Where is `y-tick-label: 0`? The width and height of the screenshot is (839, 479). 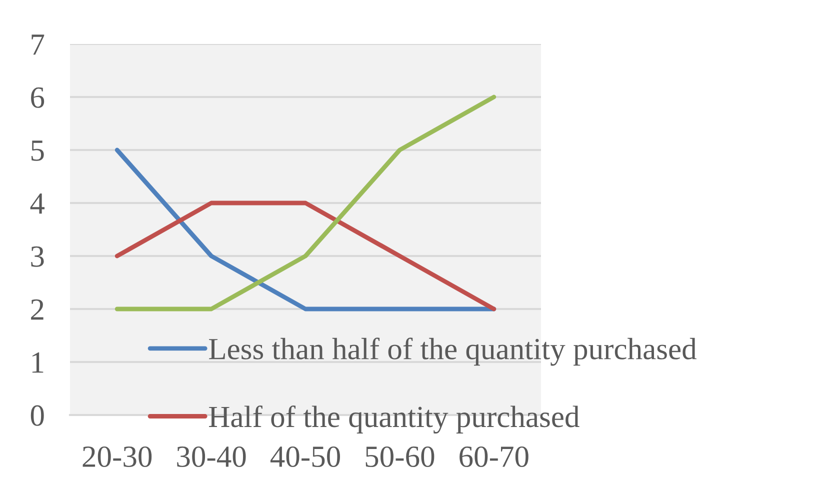 y-tick-label: 0 is located at coordinates (37, 415).